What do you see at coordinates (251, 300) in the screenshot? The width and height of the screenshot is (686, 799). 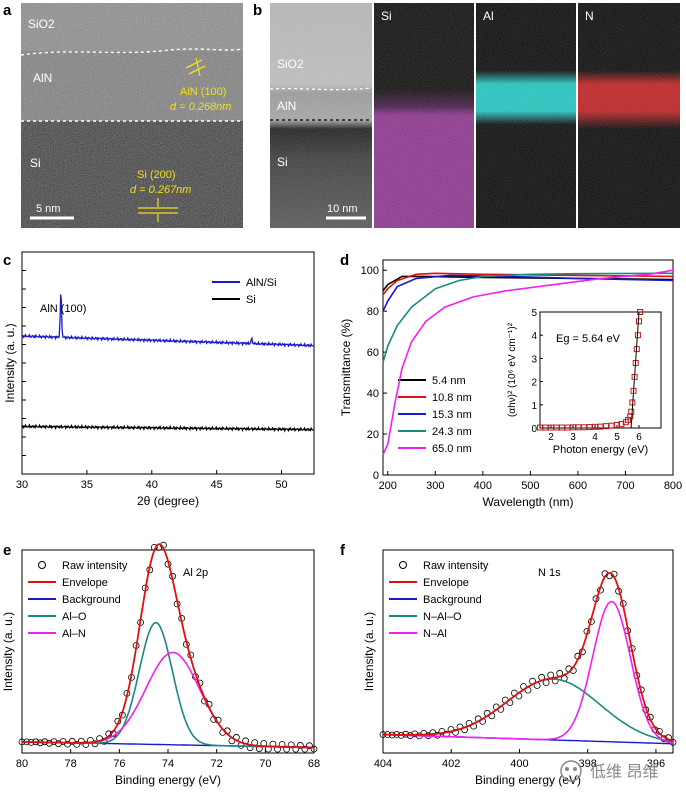 I see `xrd-legend-label: Si` at bounding box center [251, 300].